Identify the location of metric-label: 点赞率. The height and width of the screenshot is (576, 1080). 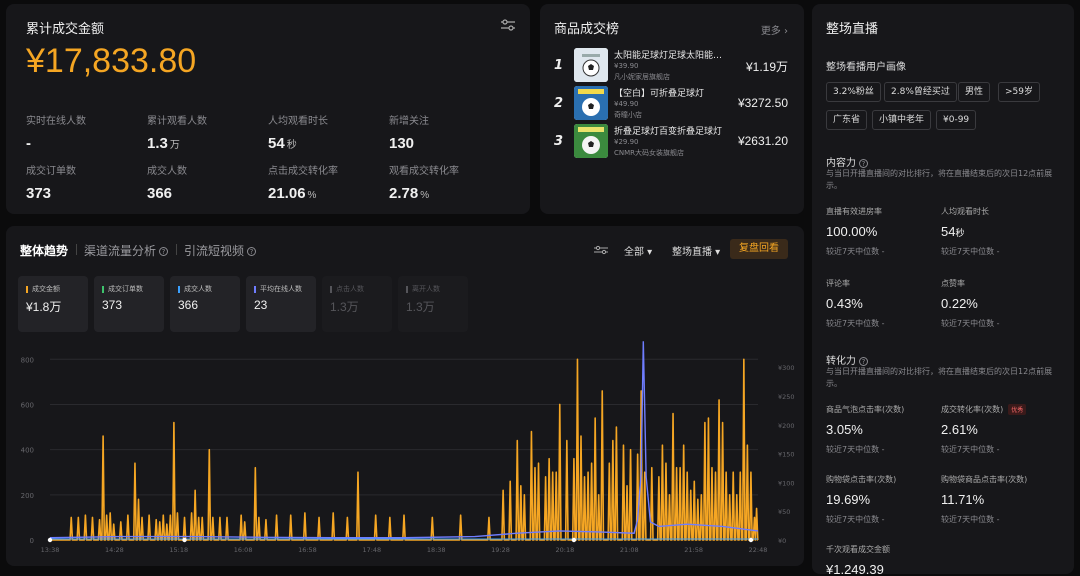
(953, 283).